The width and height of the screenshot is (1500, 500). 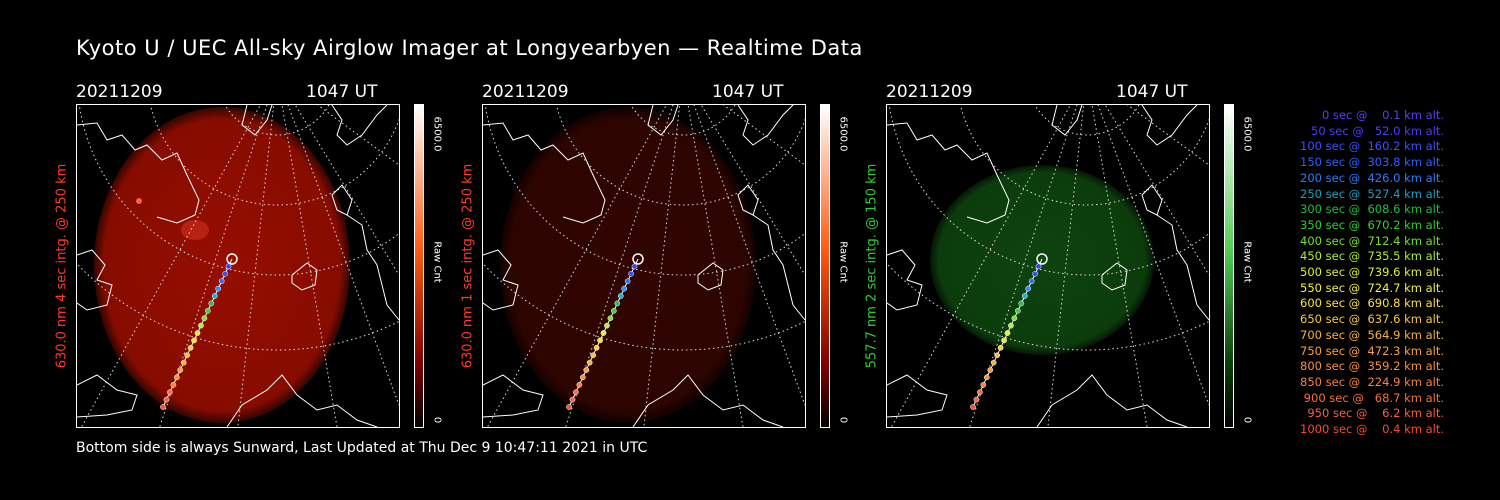 What do you see at coordinates (1370, 240) in the screenshot?
I see `legend-row: 400 sec @ 712.4 km alt.` at bounding box center [1370, 240].